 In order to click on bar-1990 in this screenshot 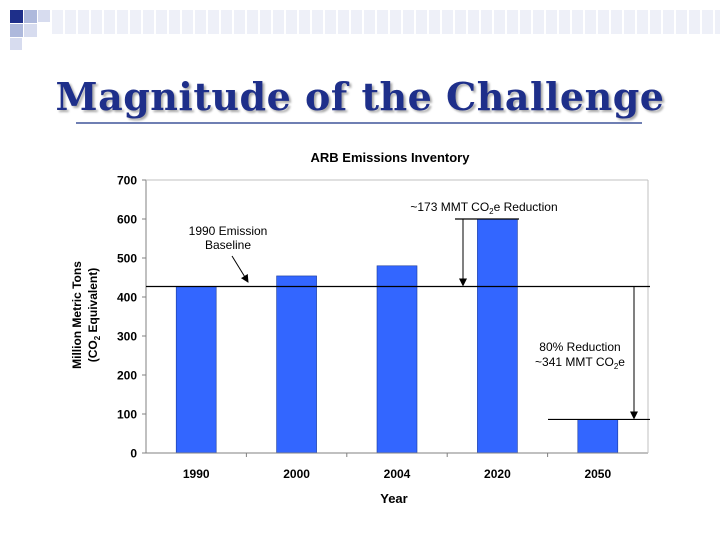, I will do `click(196, 370)`.